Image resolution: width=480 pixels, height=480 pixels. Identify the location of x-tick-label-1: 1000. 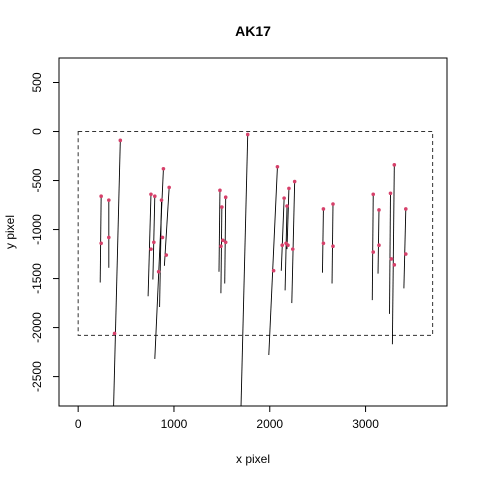
(174, 424).